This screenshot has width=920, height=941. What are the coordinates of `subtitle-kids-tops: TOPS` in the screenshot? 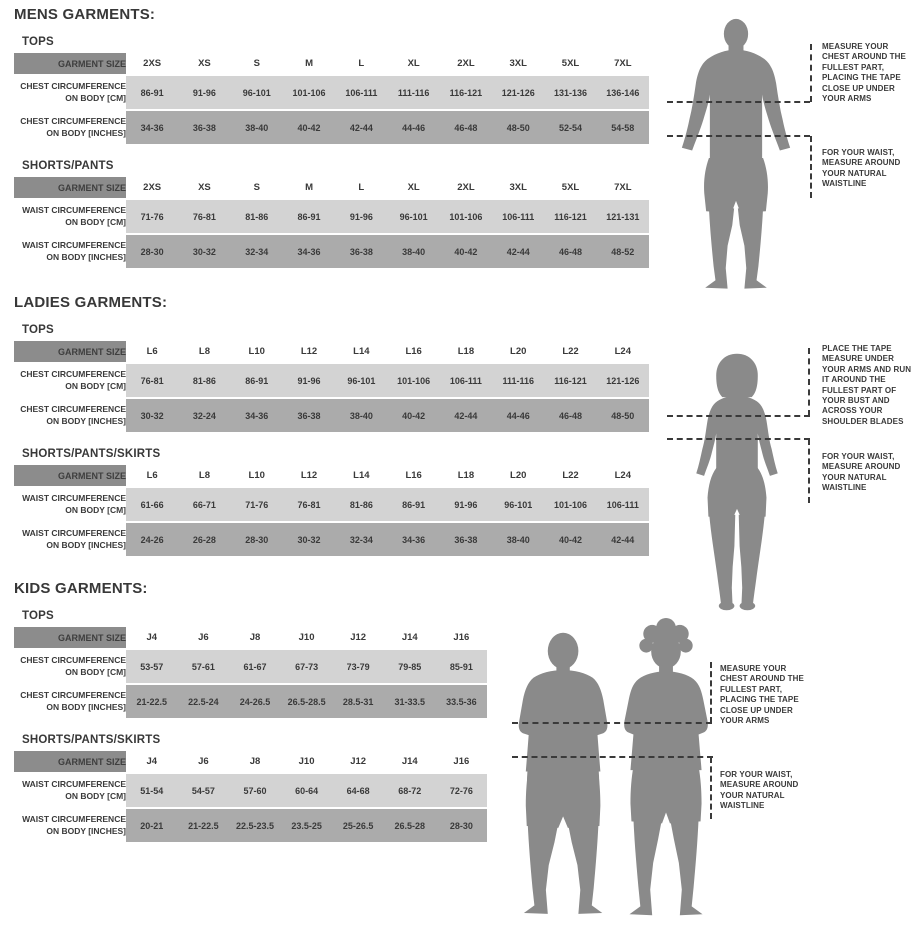 It's located at (38, 616).